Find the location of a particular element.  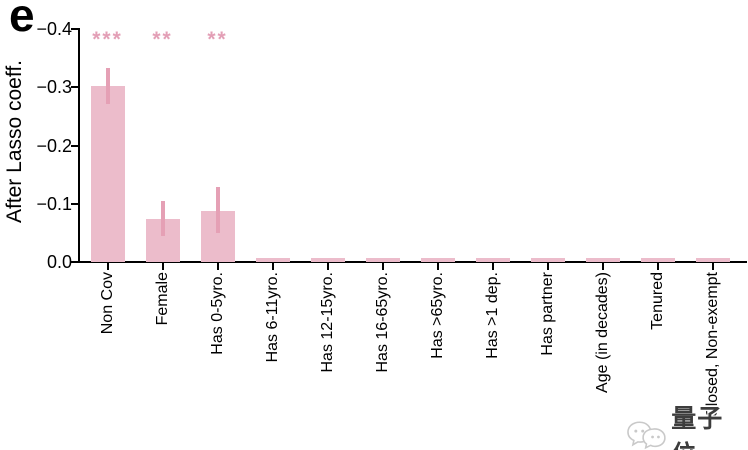

y-tick-label: 0.0 is located at coordinates (59, 262).